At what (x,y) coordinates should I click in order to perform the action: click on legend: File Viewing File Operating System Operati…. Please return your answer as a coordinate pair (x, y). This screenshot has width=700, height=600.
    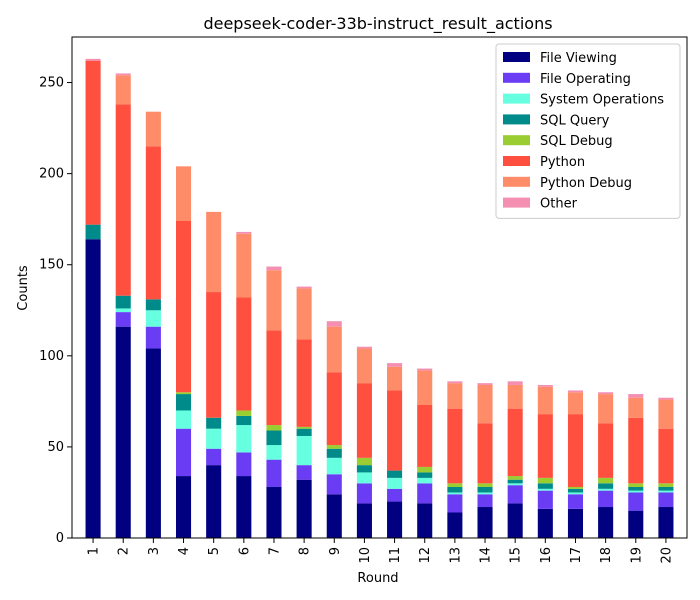
    Looking at the image, I should click on (588, 131).